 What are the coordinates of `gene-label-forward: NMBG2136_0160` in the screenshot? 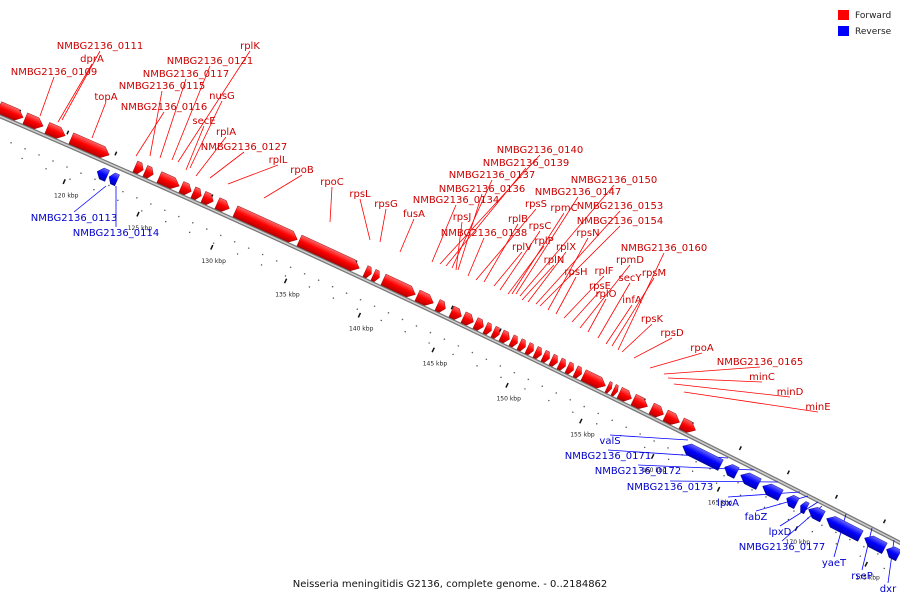 It's located at (664, 248).